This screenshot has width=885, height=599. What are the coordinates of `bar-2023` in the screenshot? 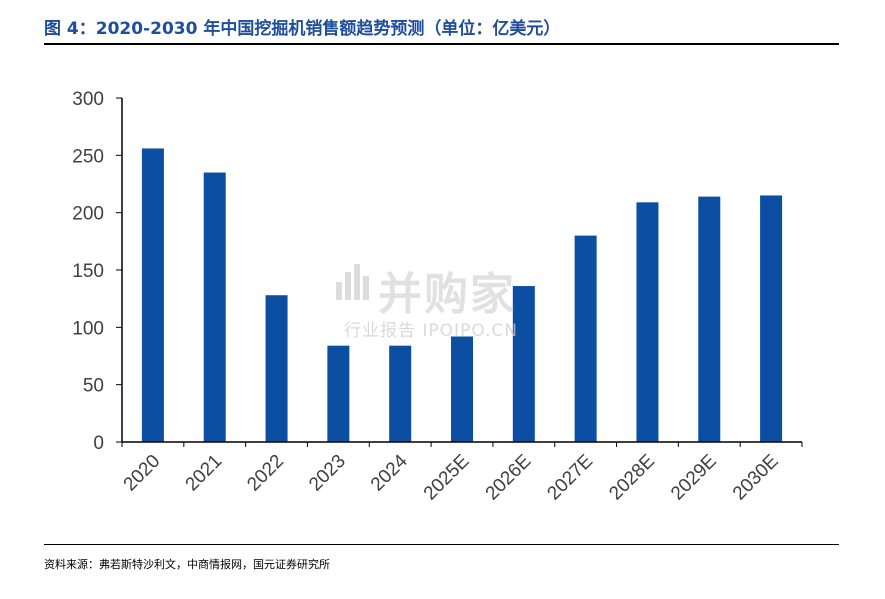 It's located at (338, 393).